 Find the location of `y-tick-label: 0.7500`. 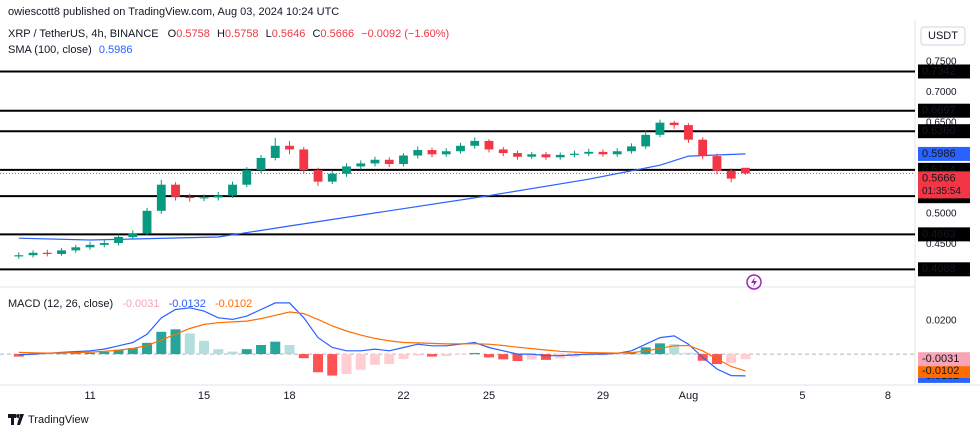

y-tick-label: 0.7500 is located at coordinates (941, 62).